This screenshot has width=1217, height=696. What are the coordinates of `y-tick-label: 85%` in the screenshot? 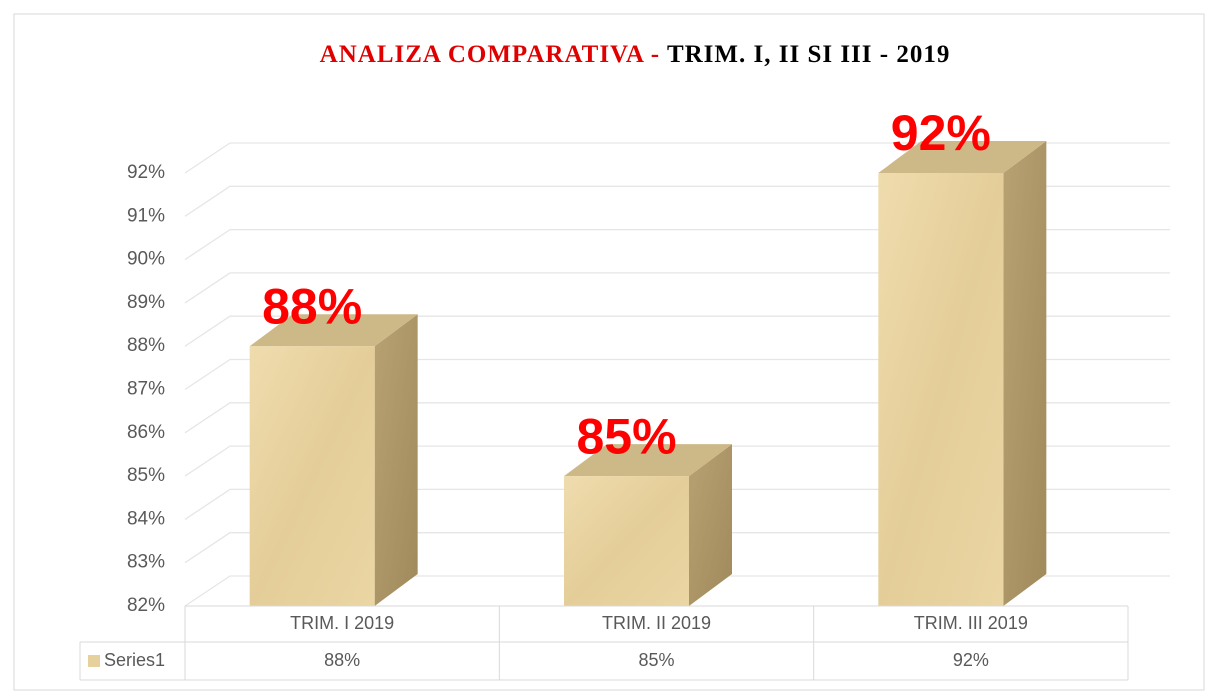 It's located at (146, 475).